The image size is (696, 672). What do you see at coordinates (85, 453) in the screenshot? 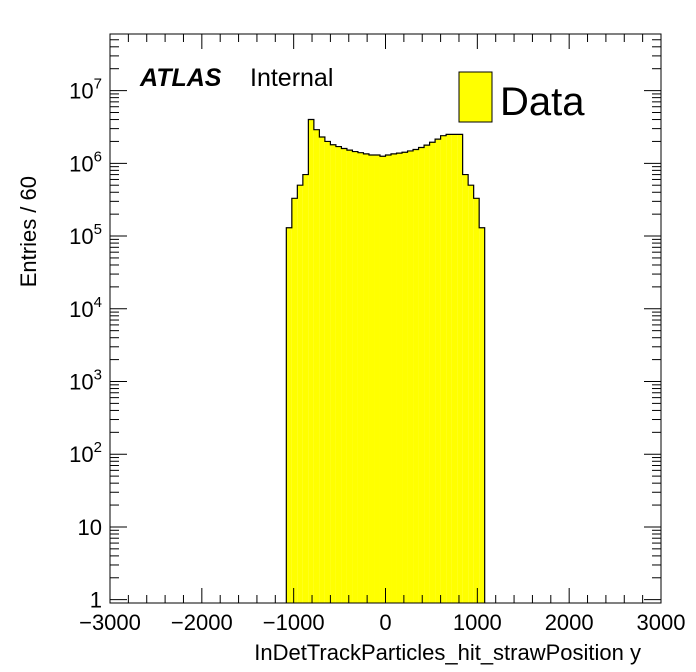
I see `y-tick-label: 10²` at bounding box center [85, 453].